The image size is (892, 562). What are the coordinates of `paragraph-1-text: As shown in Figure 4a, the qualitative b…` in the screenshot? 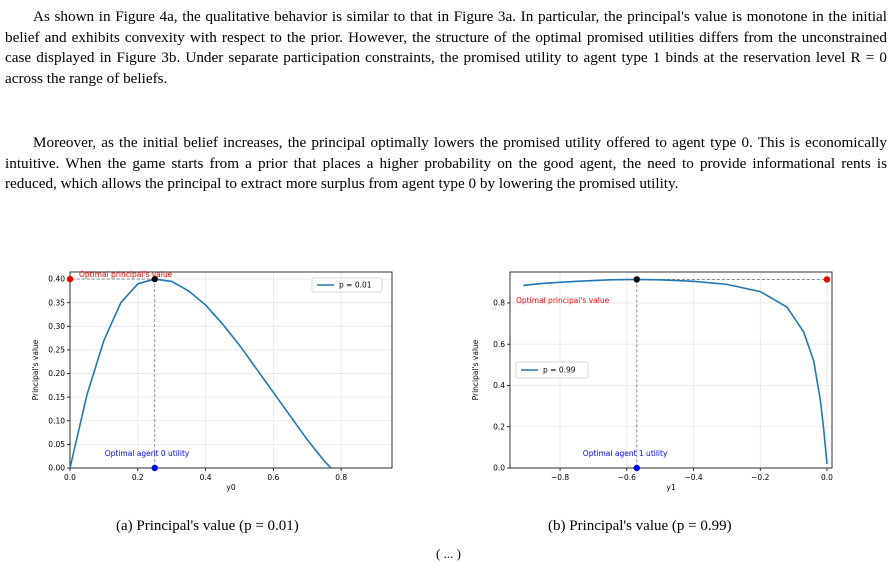 It's located at (446, 47).